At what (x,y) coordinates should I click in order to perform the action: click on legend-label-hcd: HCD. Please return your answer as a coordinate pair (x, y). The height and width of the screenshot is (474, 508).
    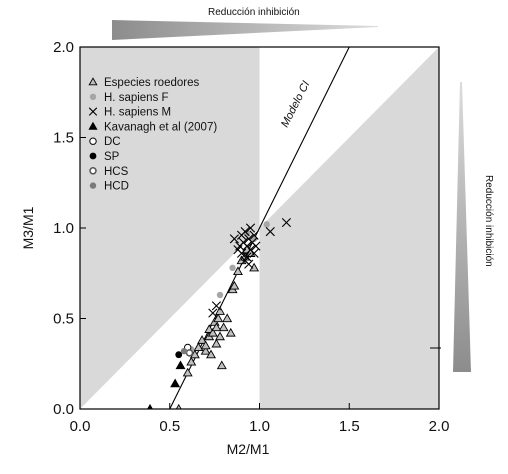
    Looking at the image, I should click on (116, 187).